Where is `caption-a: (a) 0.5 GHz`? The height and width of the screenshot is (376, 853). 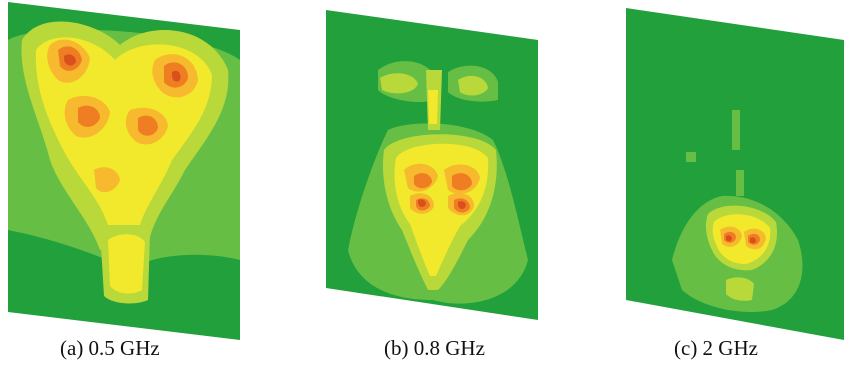 caption-a: (a) 0.5 GHz is located at coordinates (110, 348).